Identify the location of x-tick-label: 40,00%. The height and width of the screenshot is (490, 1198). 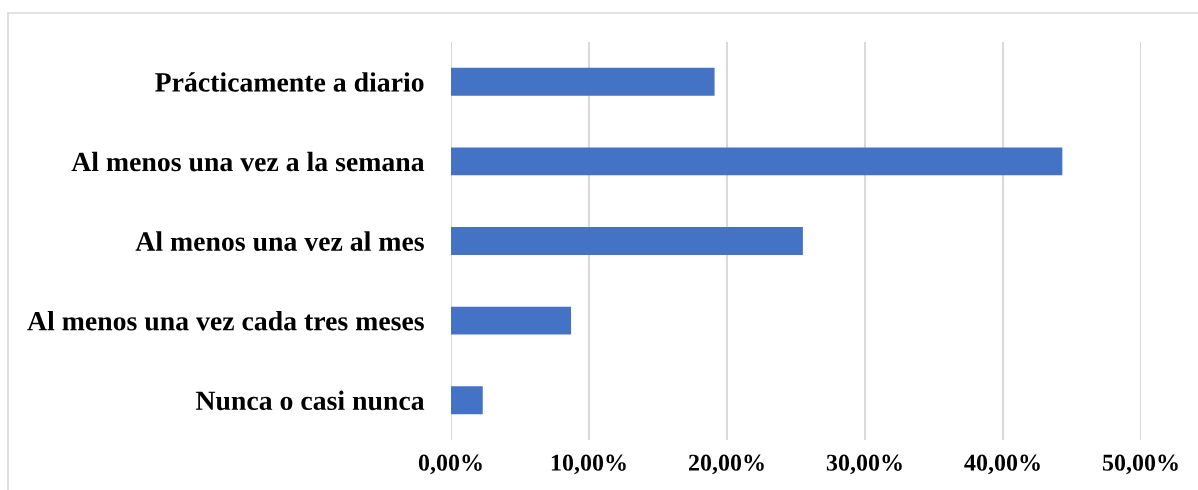
(1002, 464).